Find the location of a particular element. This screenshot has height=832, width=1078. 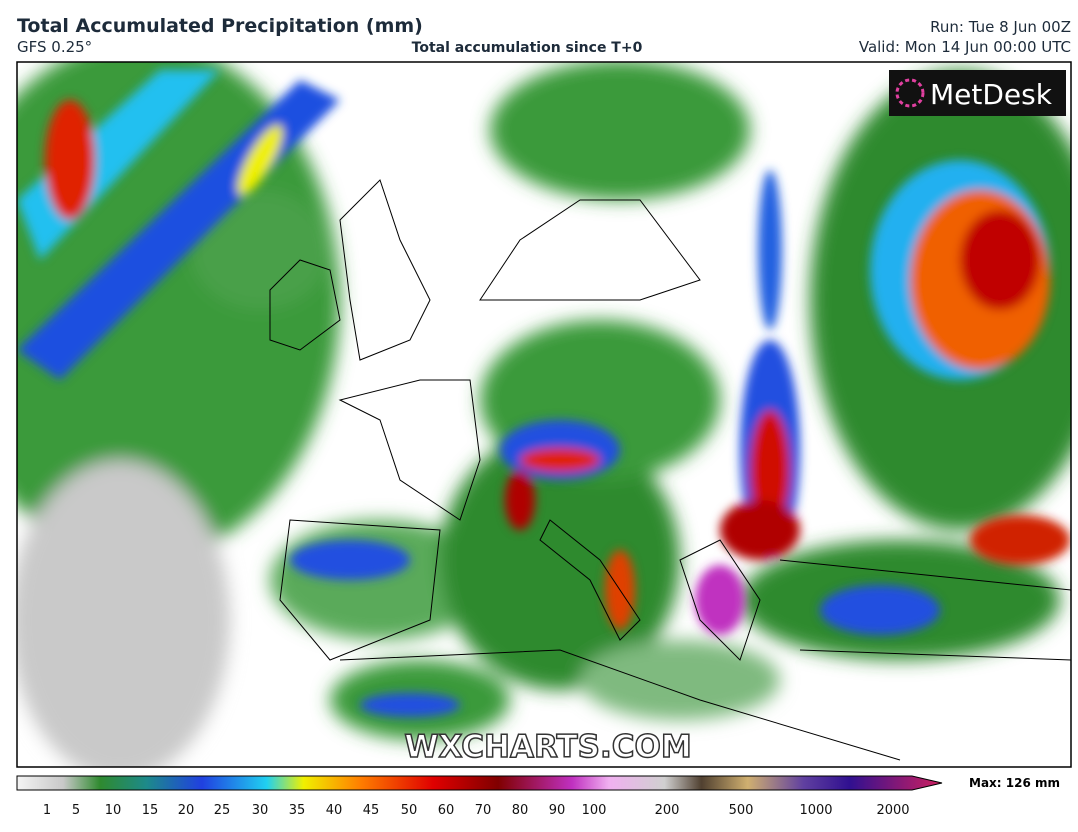

colorbar-tick-label: 50 is located at coordinates (409, 810).